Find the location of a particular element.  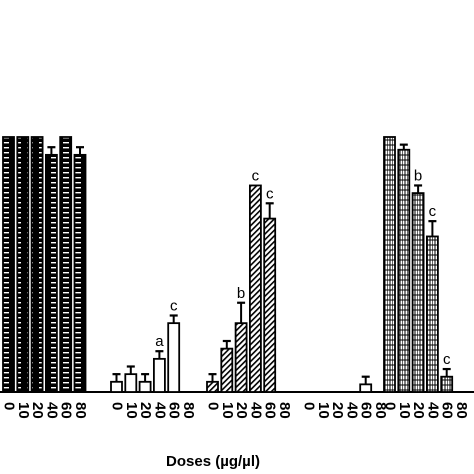

x-axis-title: Doses (µg/µl) is located at coordinates (213, 461).